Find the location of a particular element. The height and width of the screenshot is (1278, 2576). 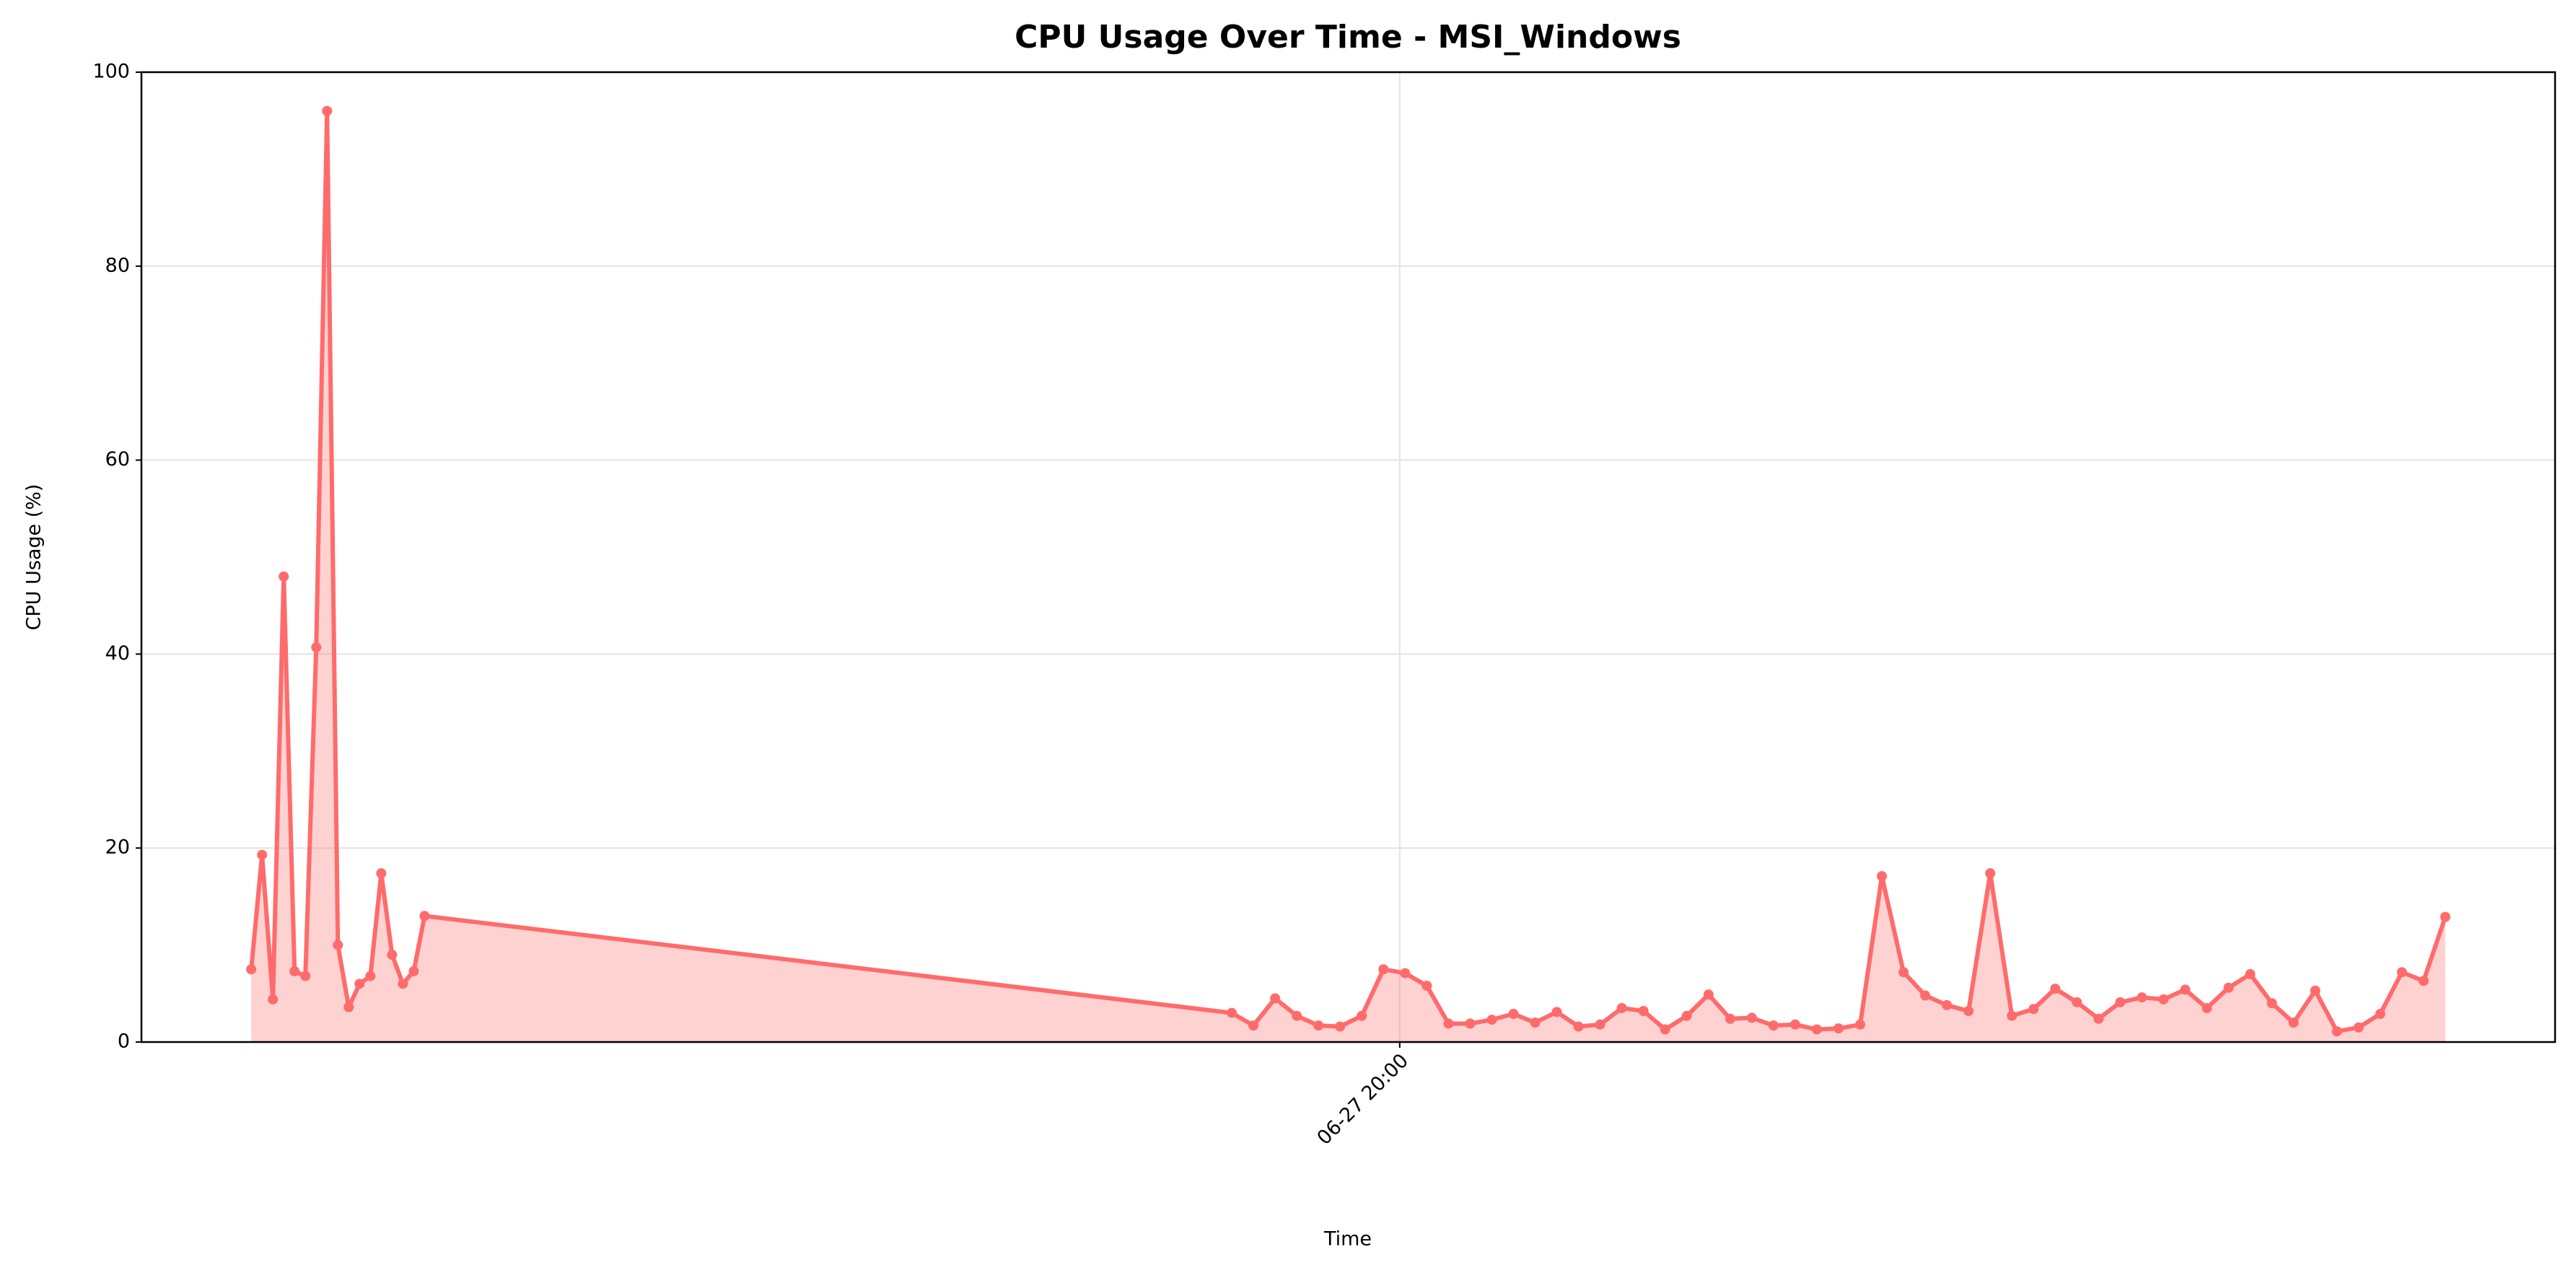

y-tick-label: 20 is located at coordinates (118, 847).